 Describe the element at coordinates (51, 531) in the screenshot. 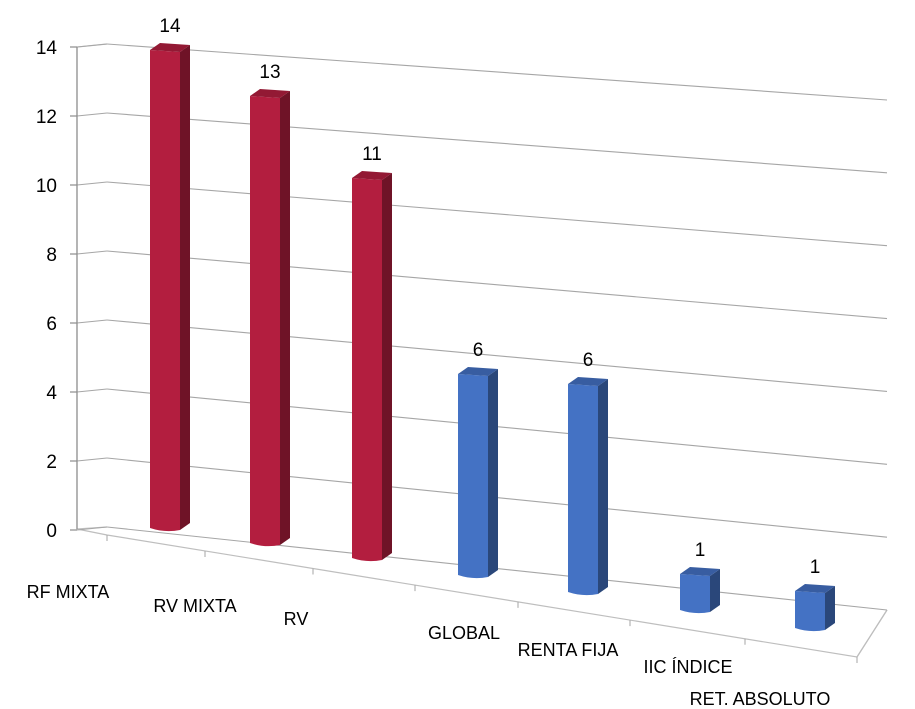

I see `y-tick-label: 0` at that location.